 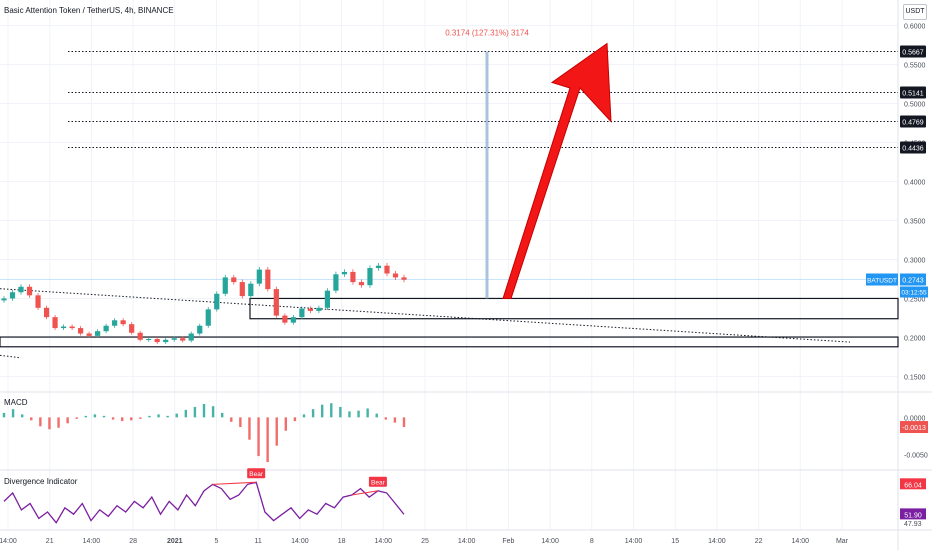 What do you see at coordinates (915, 12) in the screenshot?
I see `currency-label: USDT` at bounding box center [915, 12].